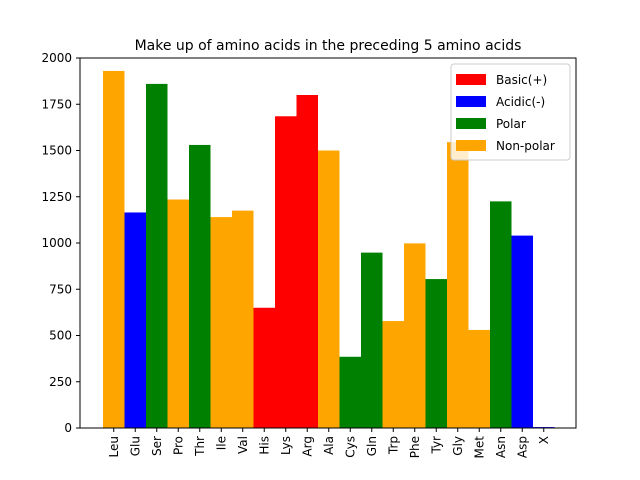  What do you see at coordinates (178, 445) in the screenshot?
I see `x-tick-label: Pro` at bounding box center [178, 445].